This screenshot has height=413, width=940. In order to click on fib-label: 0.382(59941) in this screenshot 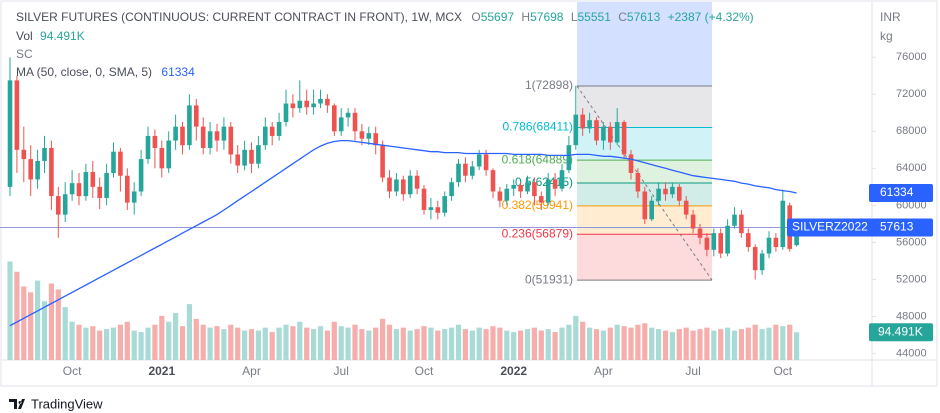, I will do `click(537, 205)`.